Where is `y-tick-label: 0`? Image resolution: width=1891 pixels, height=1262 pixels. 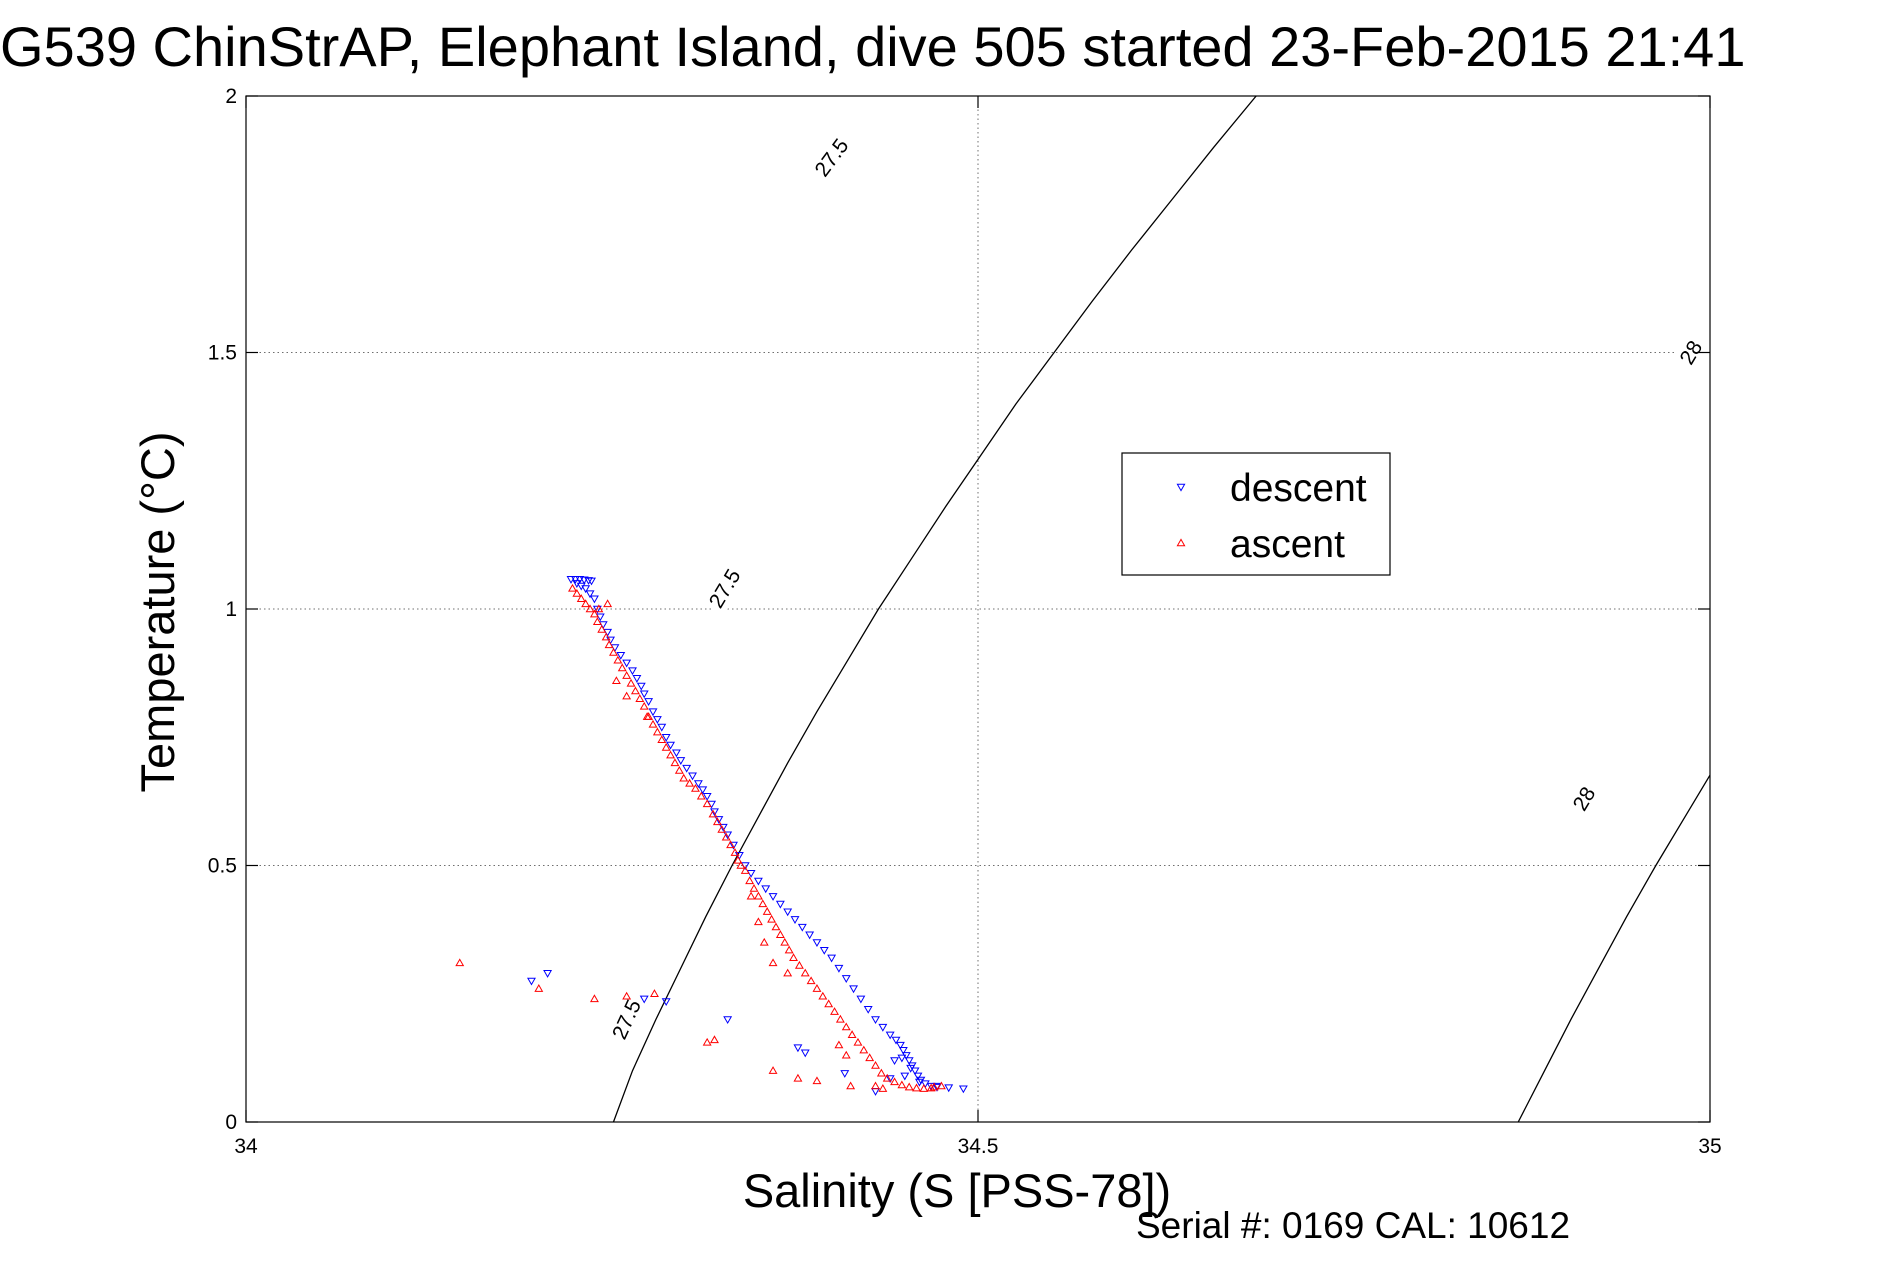
y-tick-label: 0 is located at coordinates (231, 1122).